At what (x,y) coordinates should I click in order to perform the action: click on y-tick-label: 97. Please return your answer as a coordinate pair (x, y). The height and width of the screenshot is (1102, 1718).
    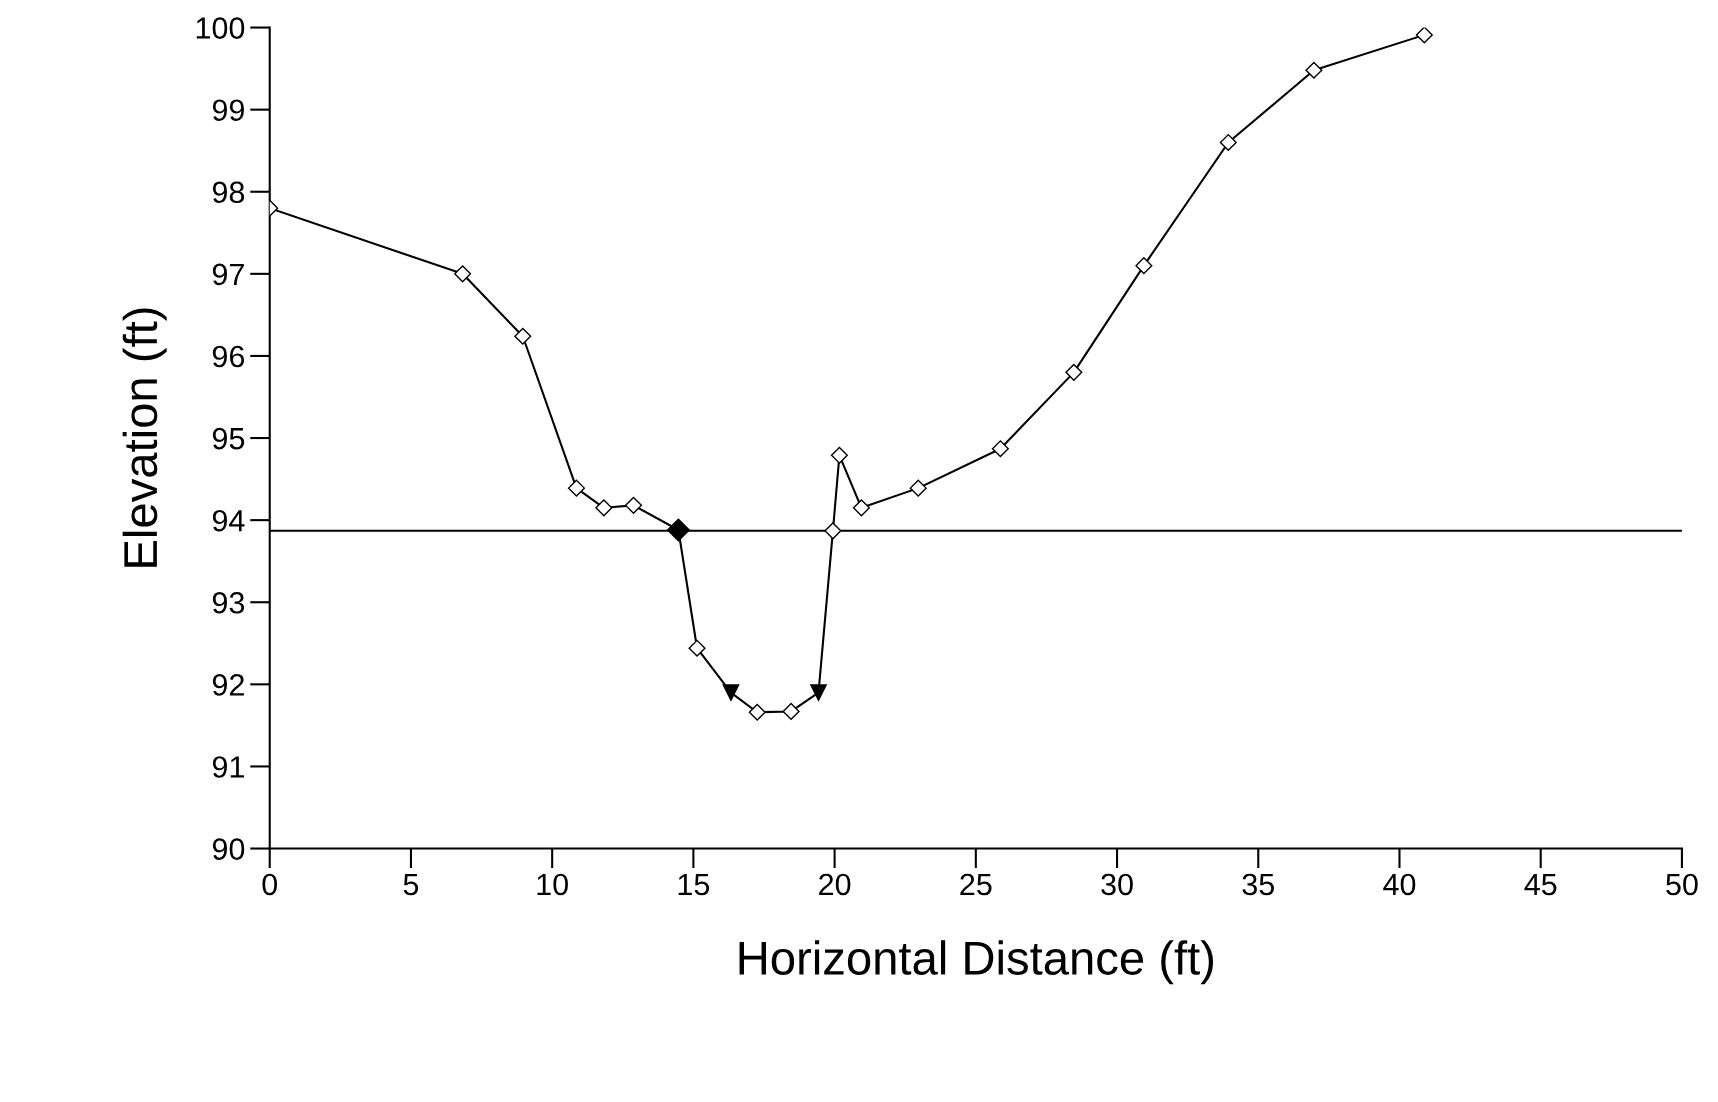
    Looking at the image, I should click on (228, 274).